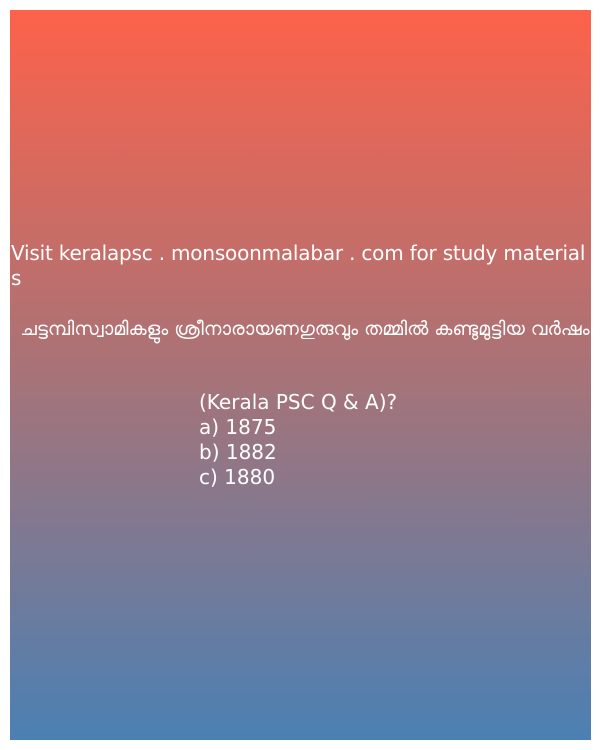 The image size is (600, 750). Describe the element at coordinates (238, 427) in the screenshot. I see `option-a: a) 1875` at that location.